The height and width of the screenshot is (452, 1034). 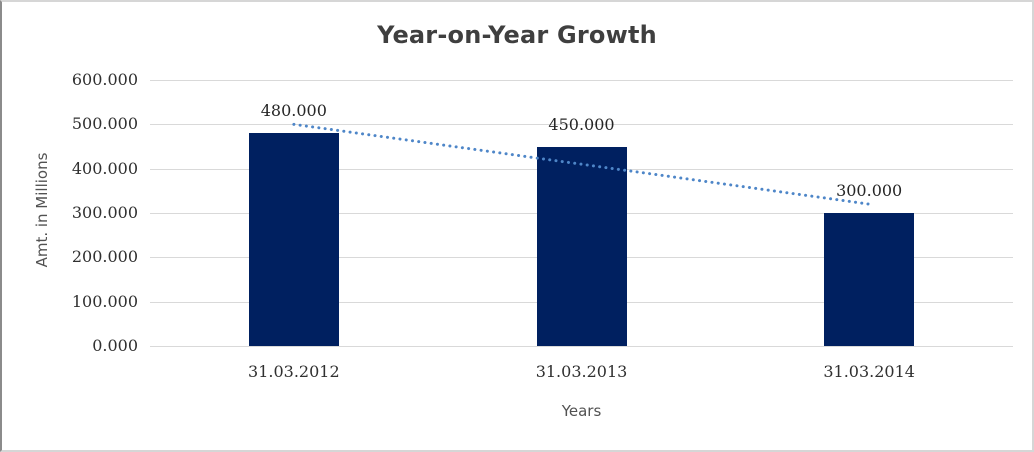 What do you see at coordinates (115, 345) in the screenshot?
I see `y-tick-label: 0.000` at bounding box center [115, 345].